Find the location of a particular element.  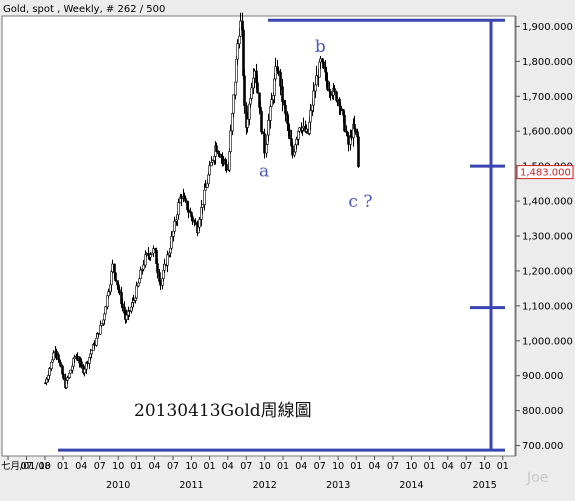

price-tick-label: 1,000.000 is located at coordinates (547, 341).